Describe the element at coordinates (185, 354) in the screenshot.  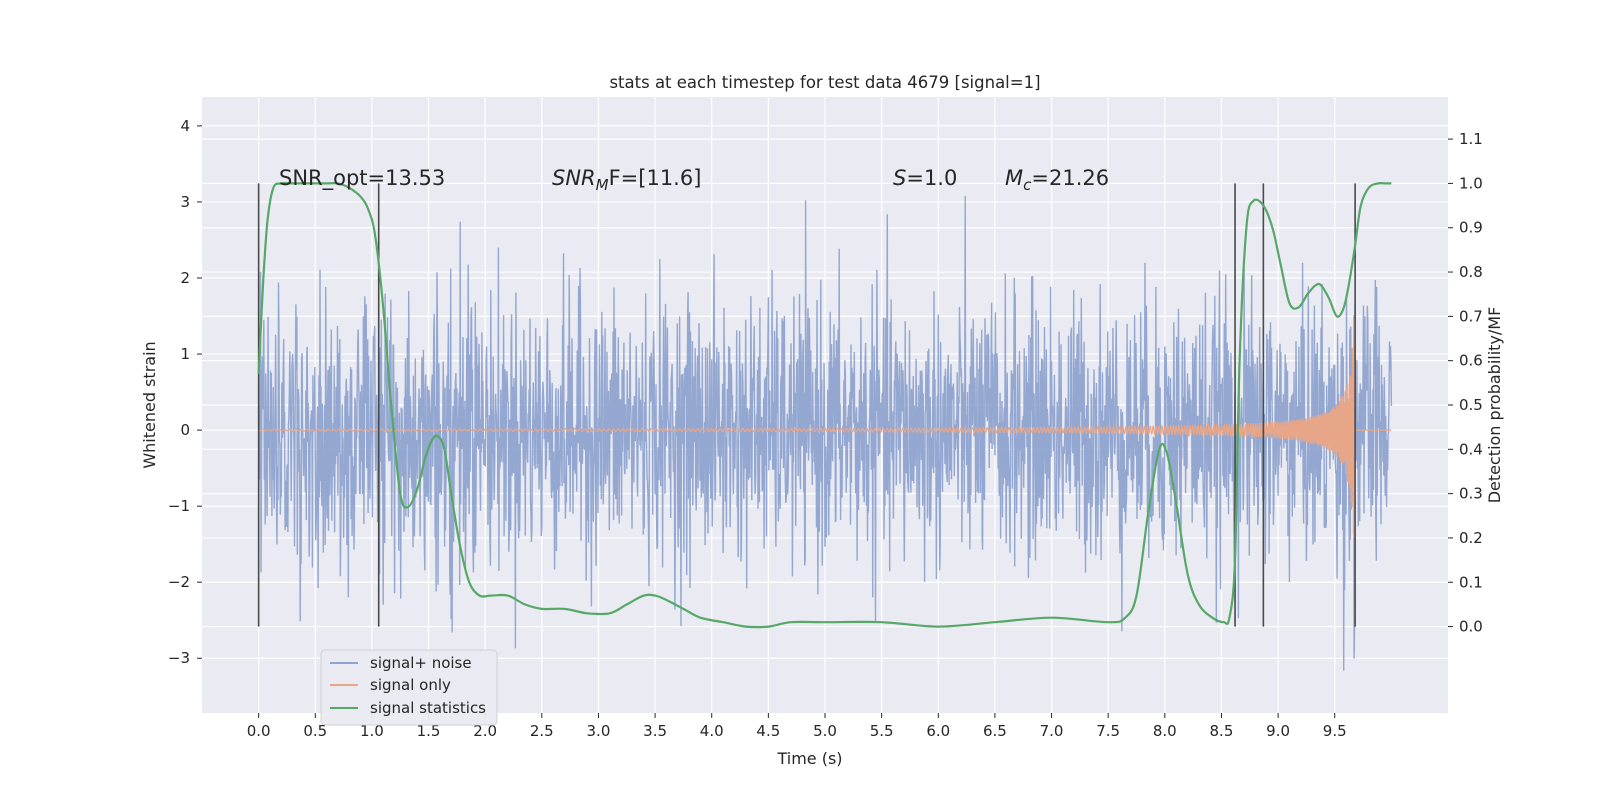
I see `y-tick-label: 1` at that location.